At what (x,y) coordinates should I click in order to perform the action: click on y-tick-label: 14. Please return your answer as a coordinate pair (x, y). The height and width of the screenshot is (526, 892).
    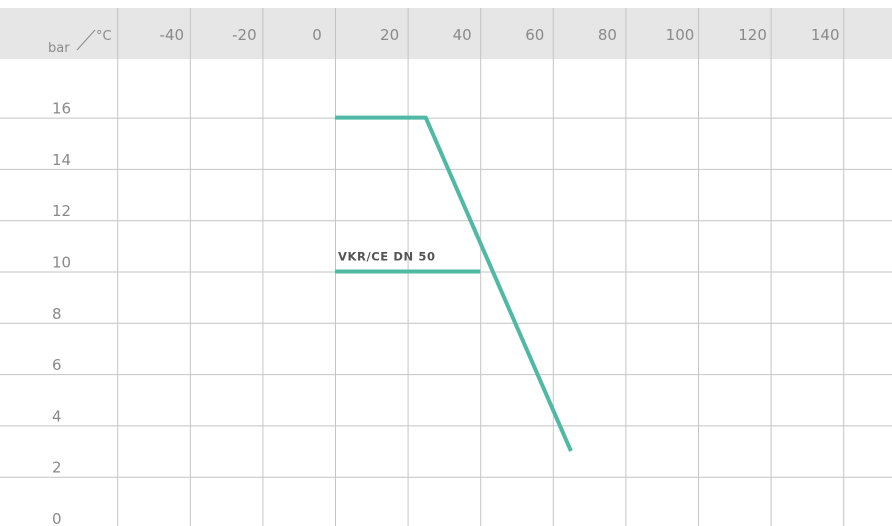
    Looking at the image, I should click on (61, 160).